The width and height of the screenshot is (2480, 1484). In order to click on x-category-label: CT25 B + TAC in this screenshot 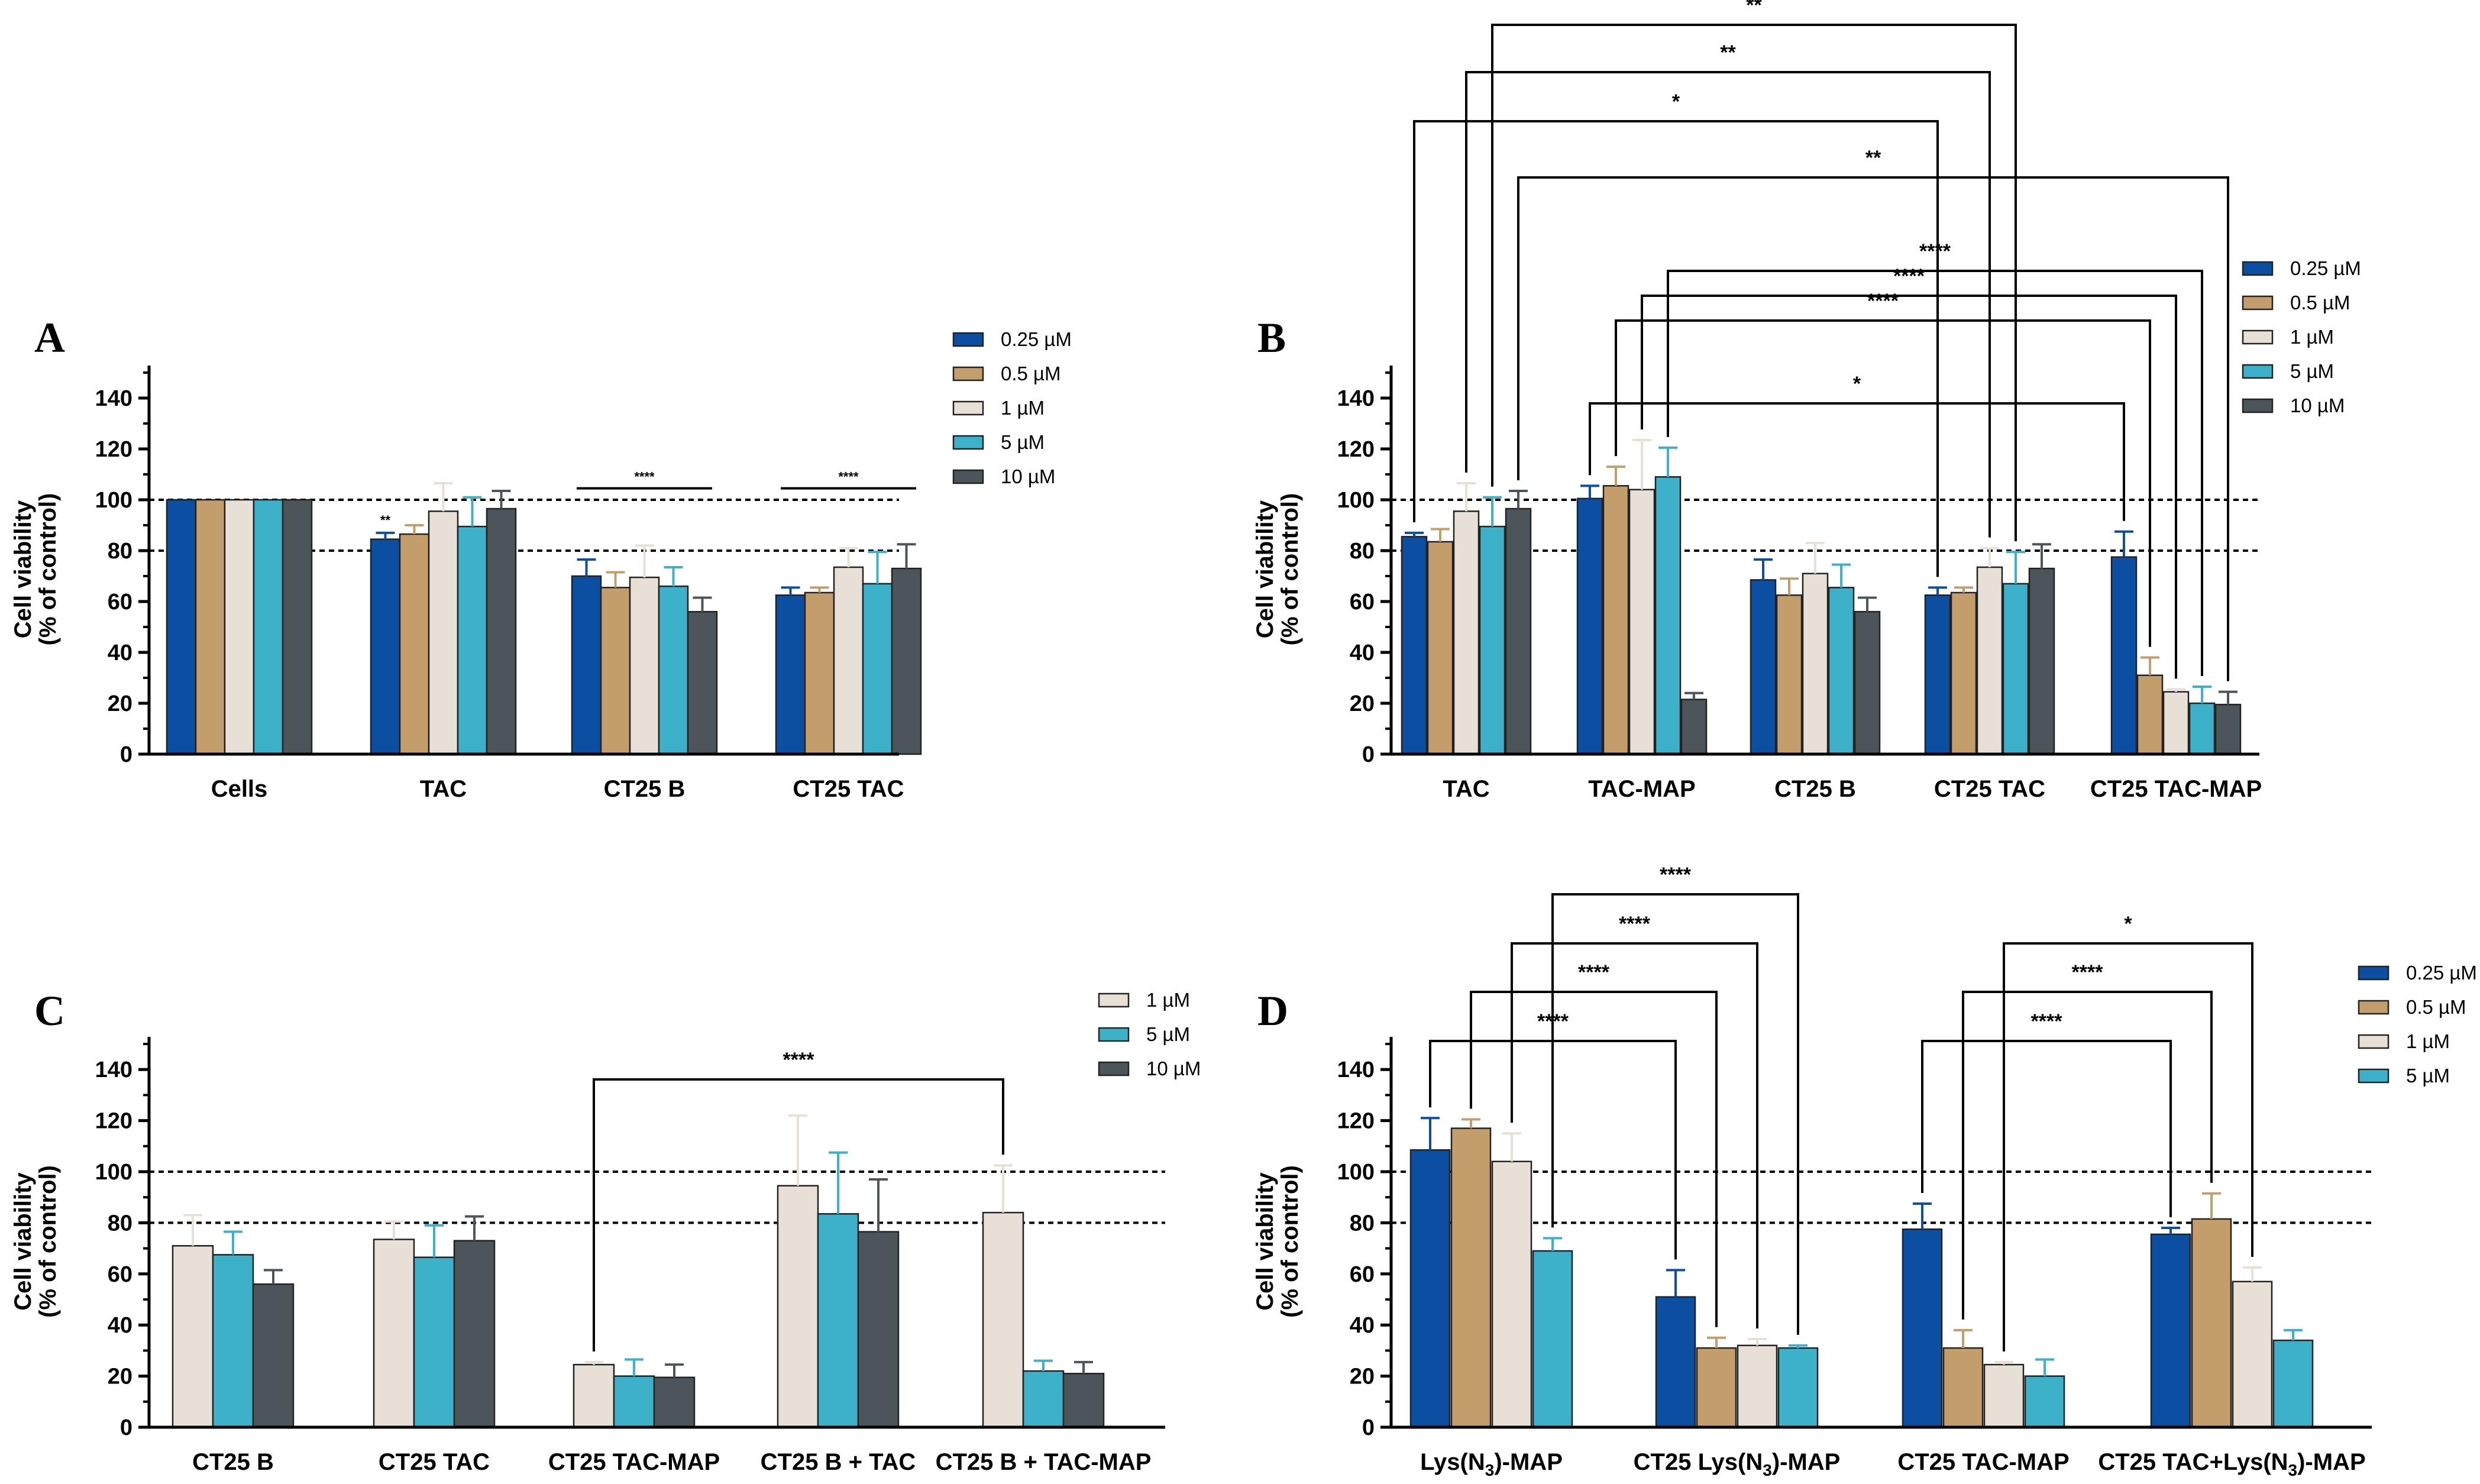, I will do `click(838, 1462)`.